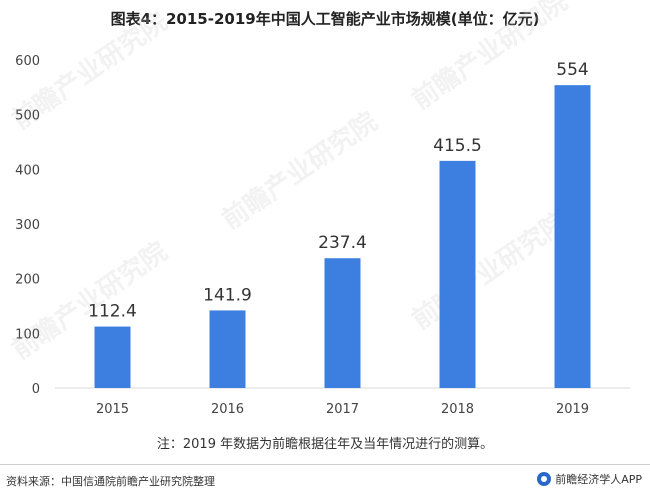 The image size is (650, 503). What do you see at coordinates (27, 170) in the screenshot?
I see `y-tick-label: 400` at bounding box center [27, 170].